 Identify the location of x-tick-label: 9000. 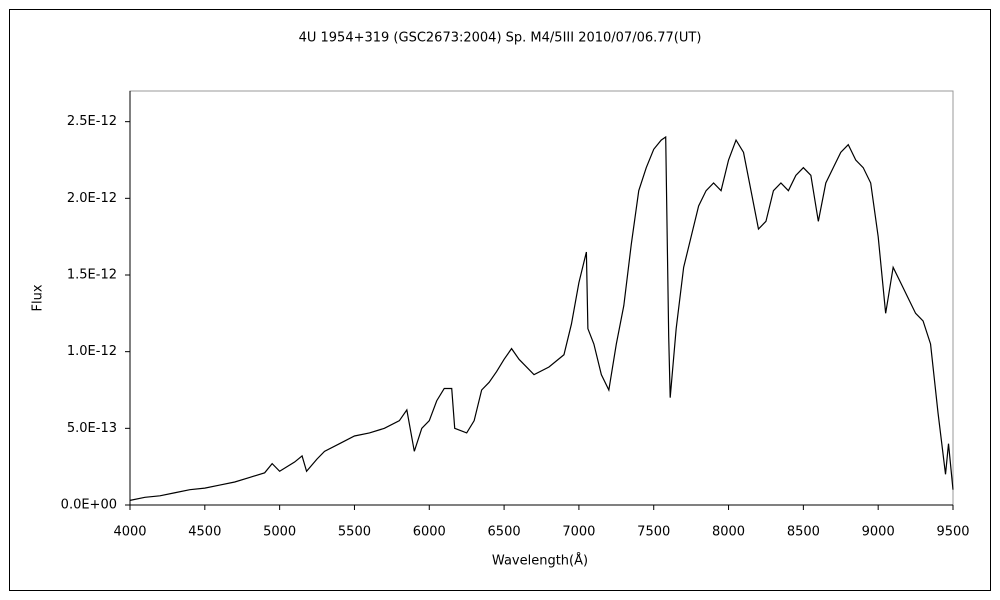
(878, 532).